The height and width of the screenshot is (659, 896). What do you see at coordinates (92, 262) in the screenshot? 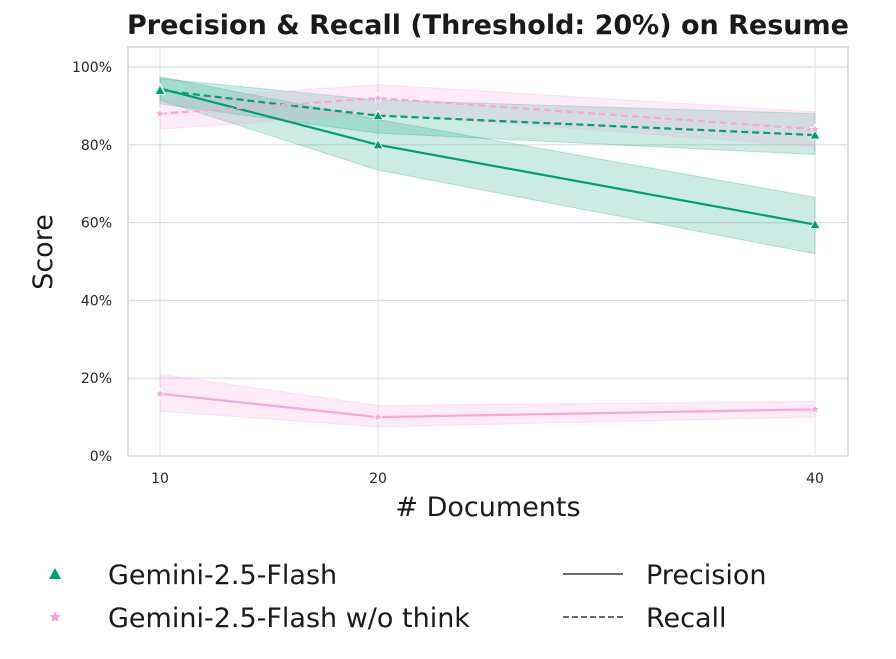
I see `y-tick-labels: 0% 20% 40% 60% 80% 100%` at bounding box center [92, 262].